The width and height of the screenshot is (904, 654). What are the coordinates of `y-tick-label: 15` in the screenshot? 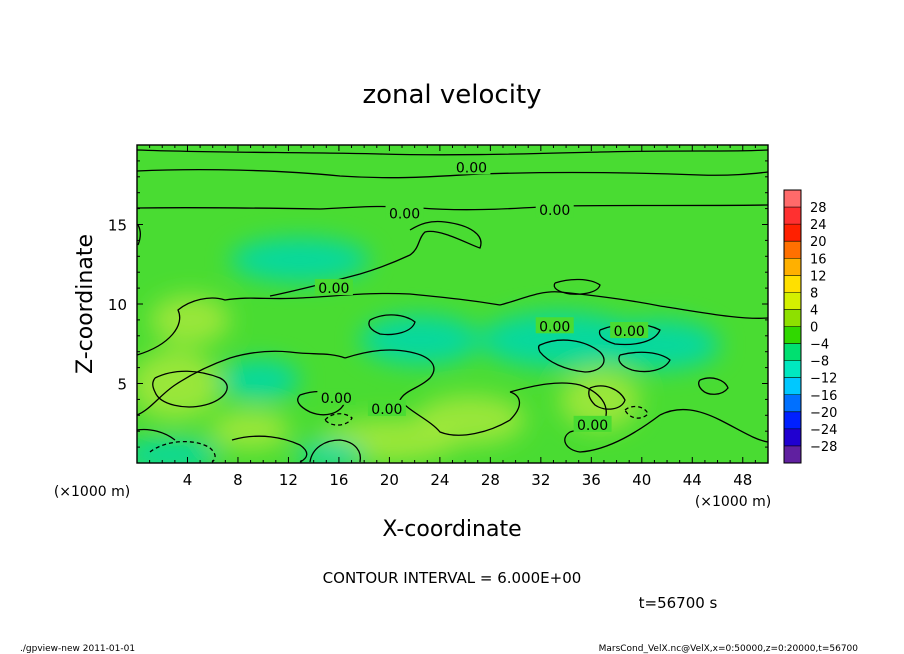 It's located at (117, 226).